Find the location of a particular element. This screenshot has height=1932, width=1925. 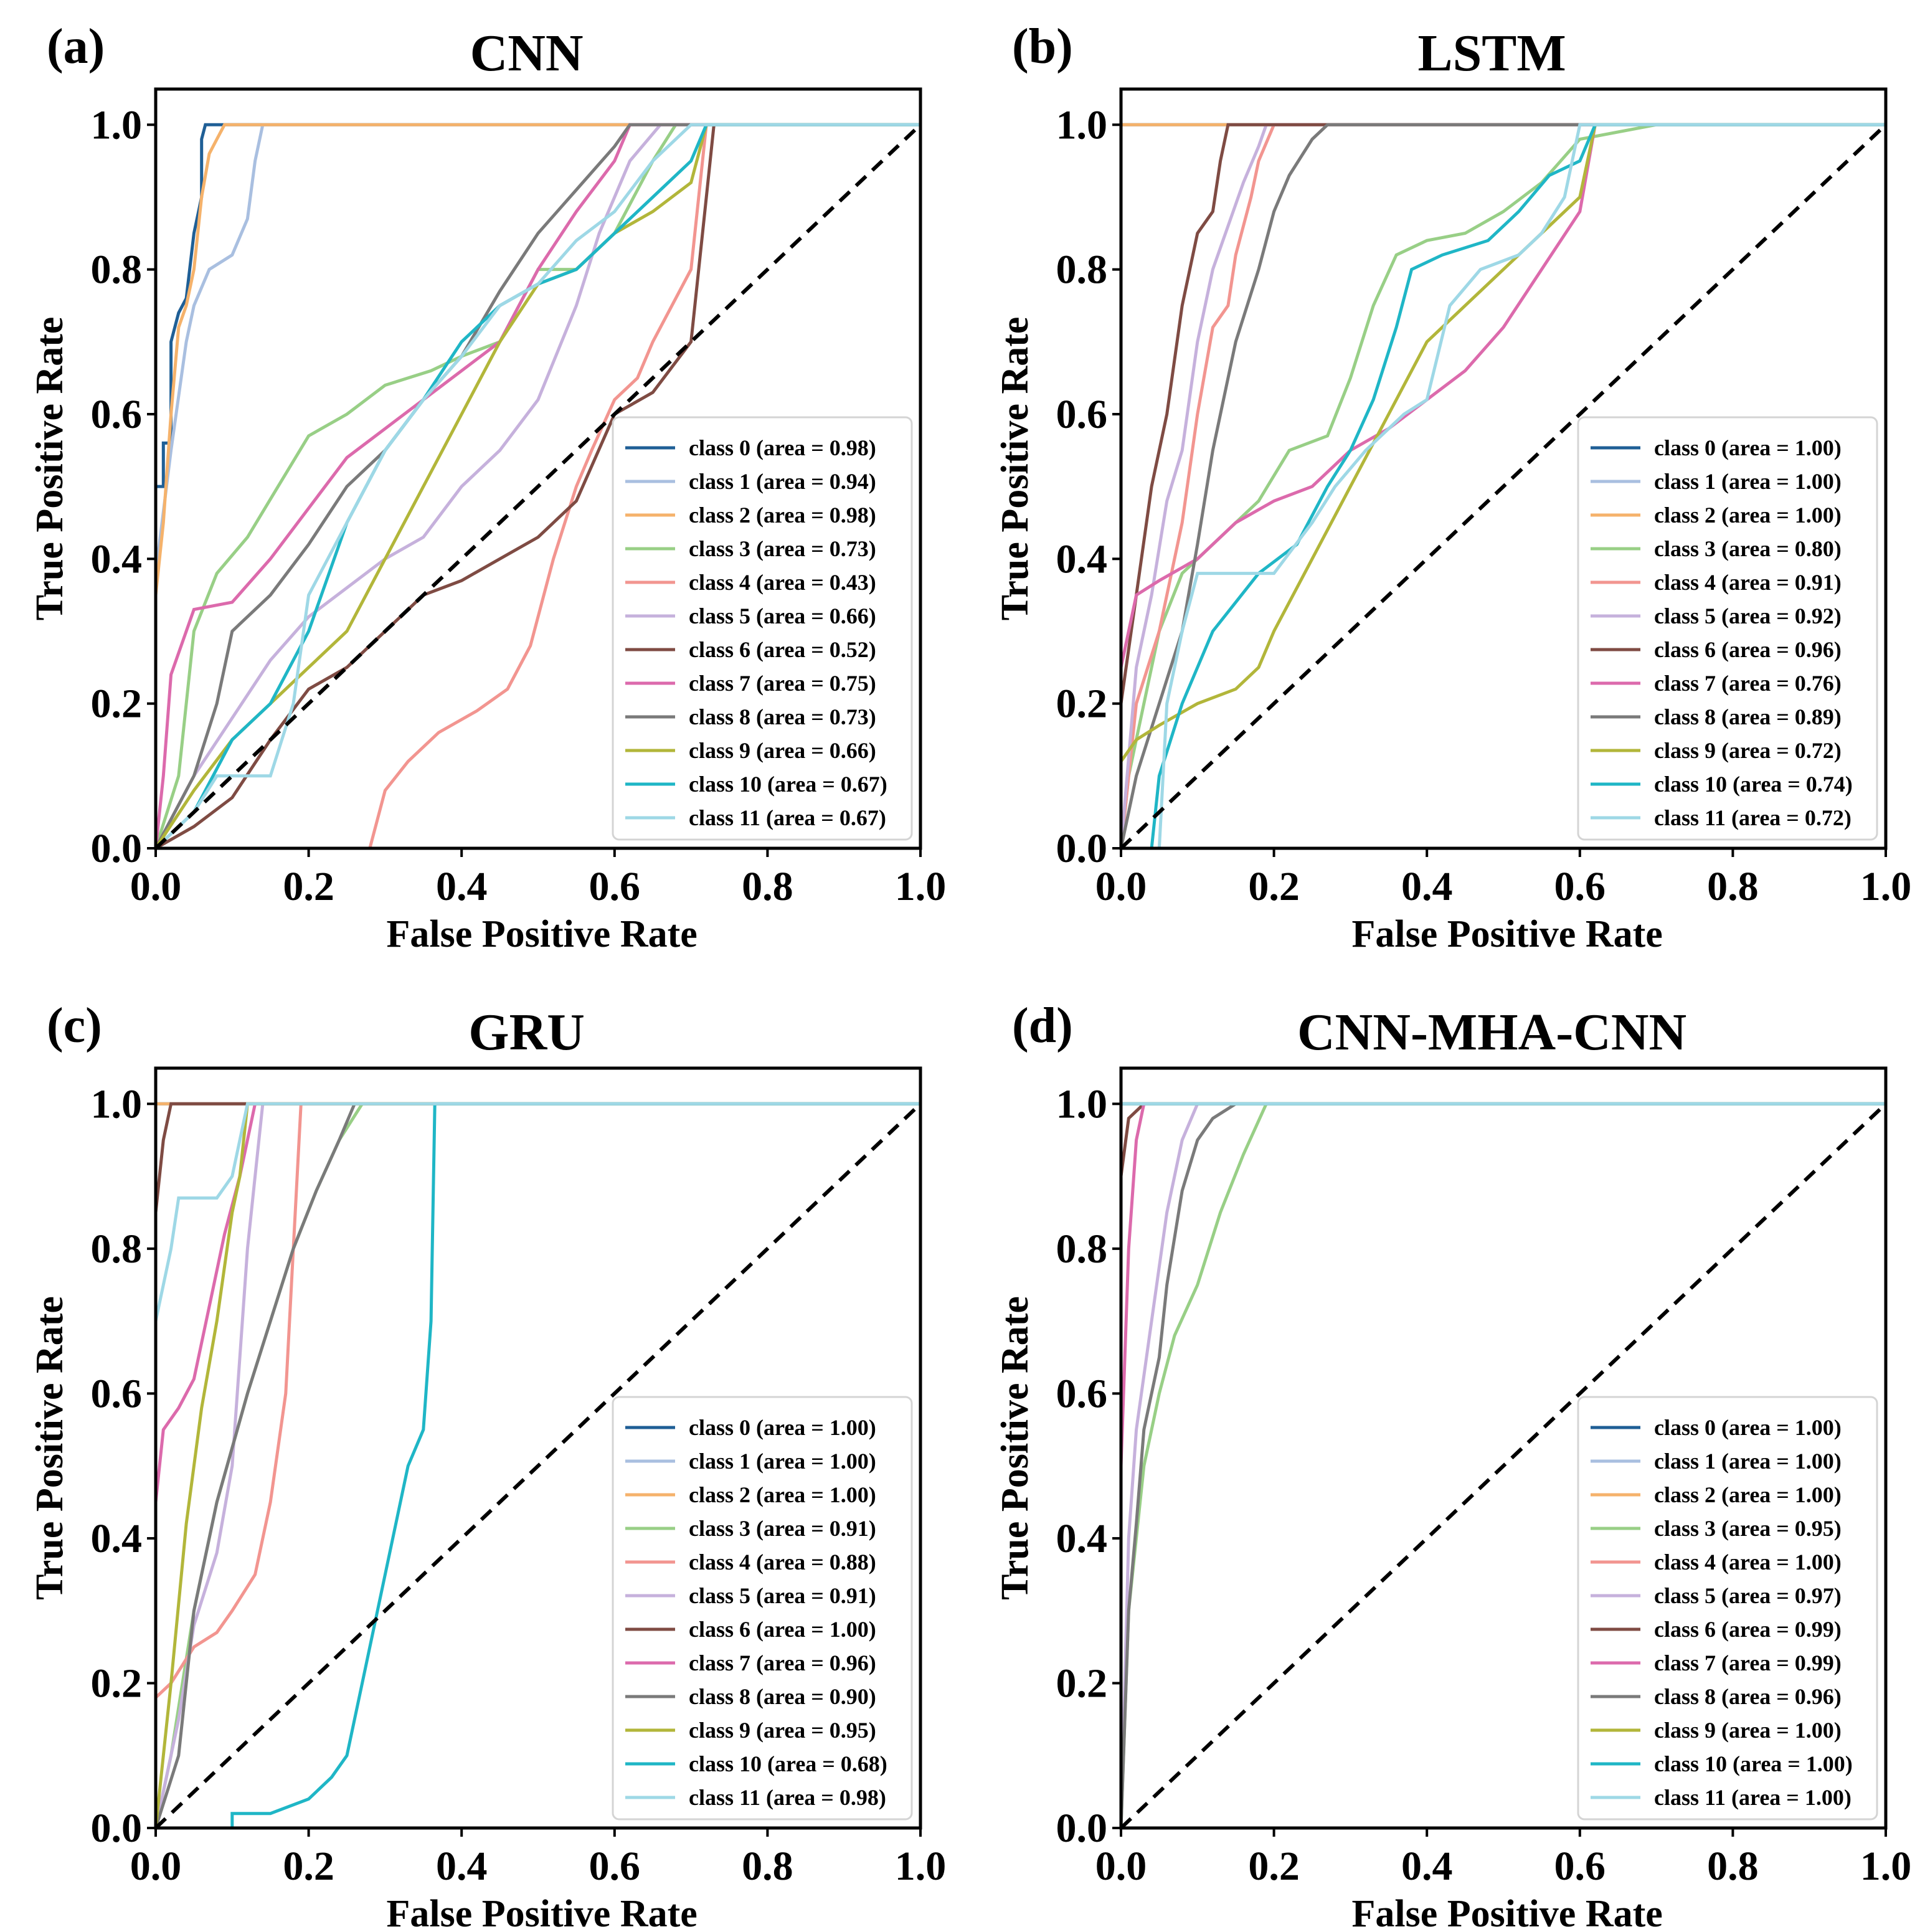

panel-c-ylabel: True Positive Rate is located at coordinates (50, 1448).